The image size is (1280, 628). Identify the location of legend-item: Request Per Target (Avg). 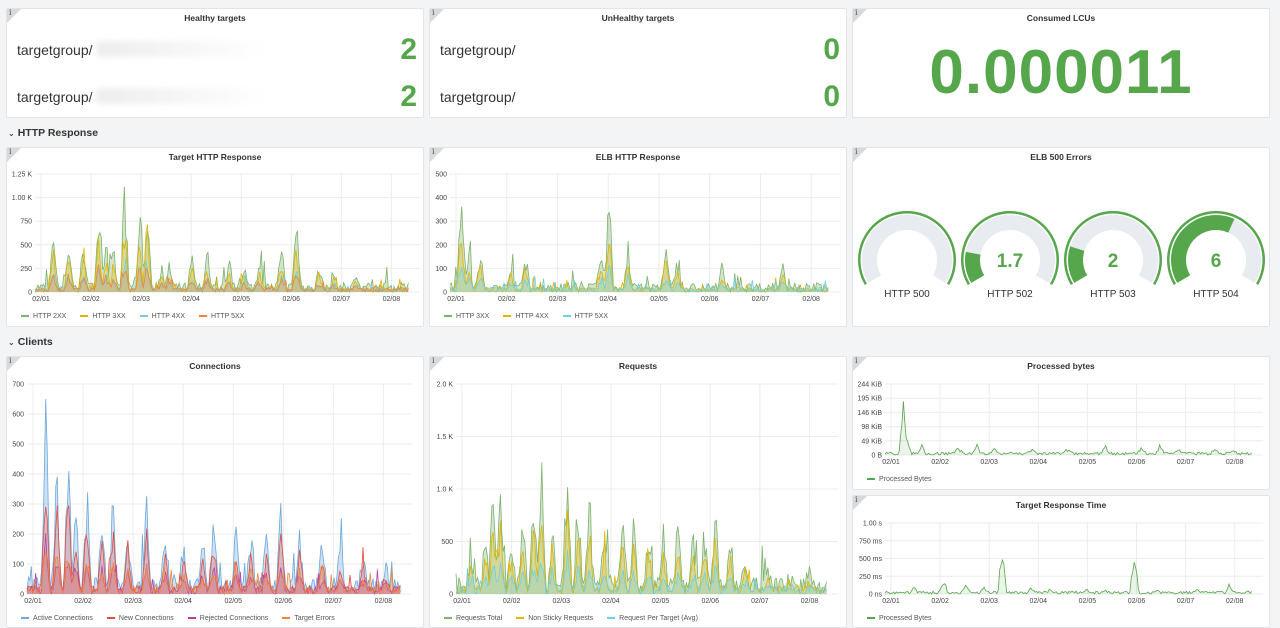
(652, 618).